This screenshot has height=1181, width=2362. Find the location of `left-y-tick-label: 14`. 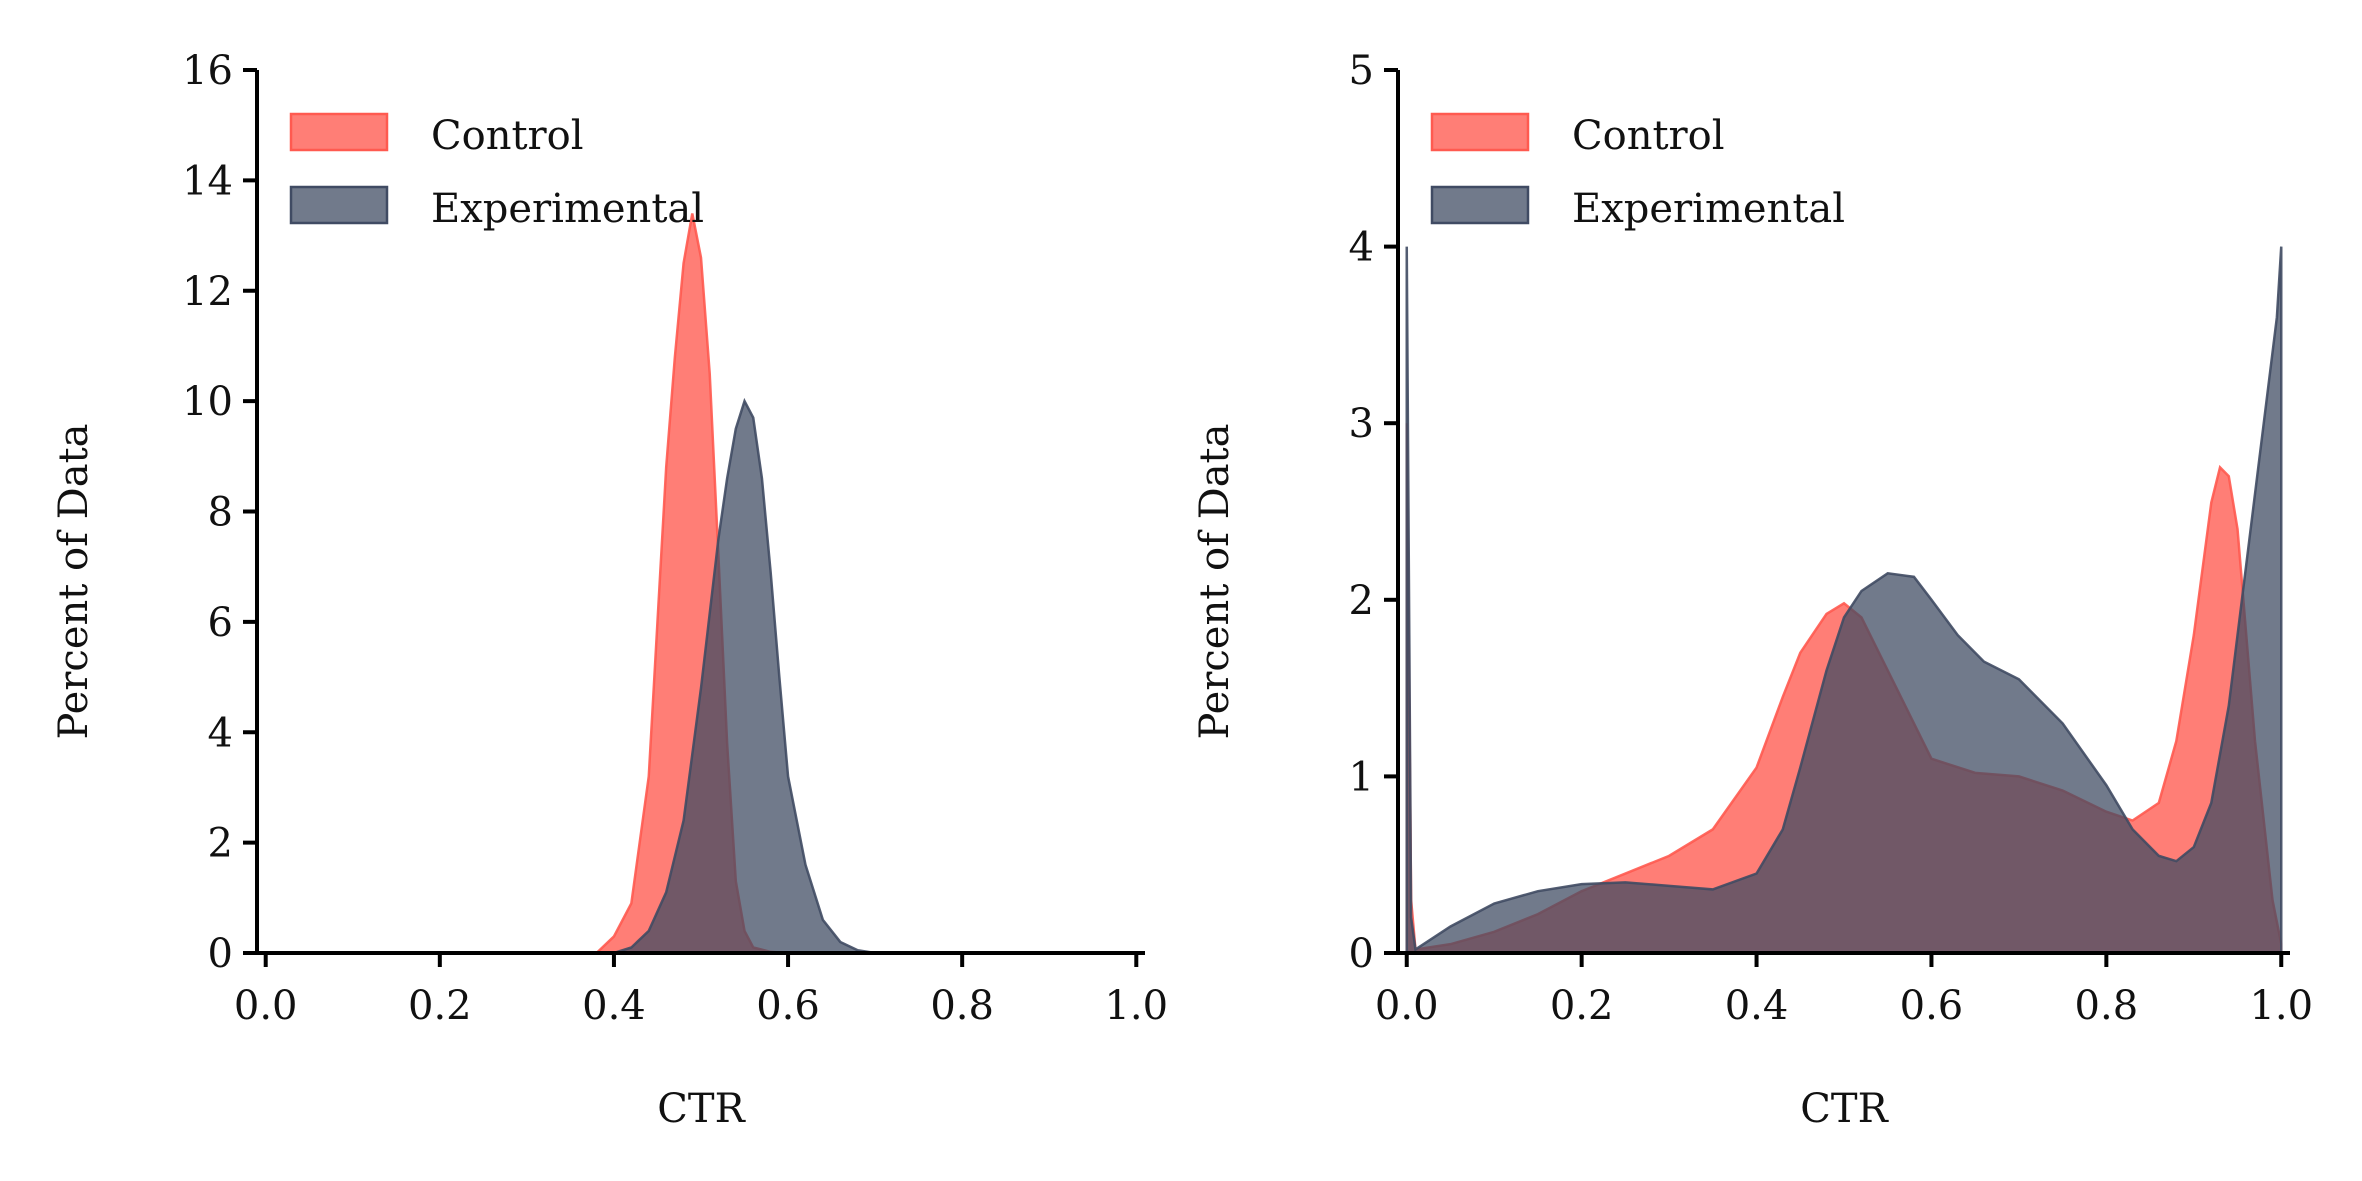

left-y-tick-label: 14 is located at coordinates (207, 181).